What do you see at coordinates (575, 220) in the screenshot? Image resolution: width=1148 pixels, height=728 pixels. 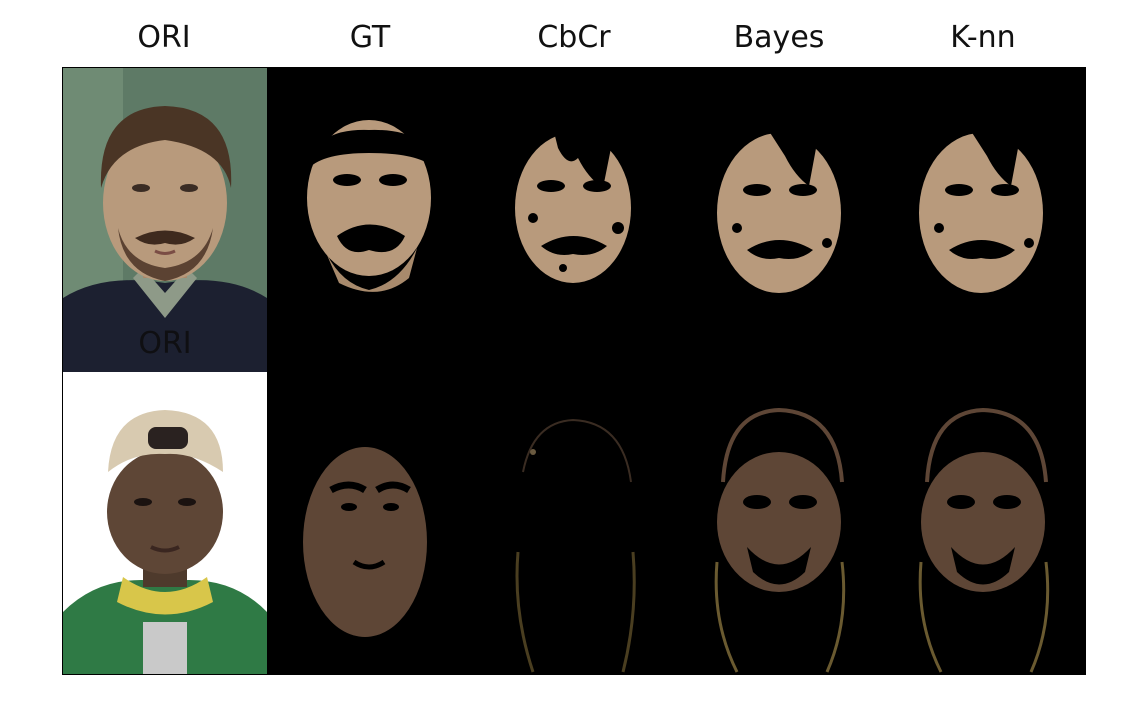 I see `cbcr-mask-row1` at bounding box center [575, 220].